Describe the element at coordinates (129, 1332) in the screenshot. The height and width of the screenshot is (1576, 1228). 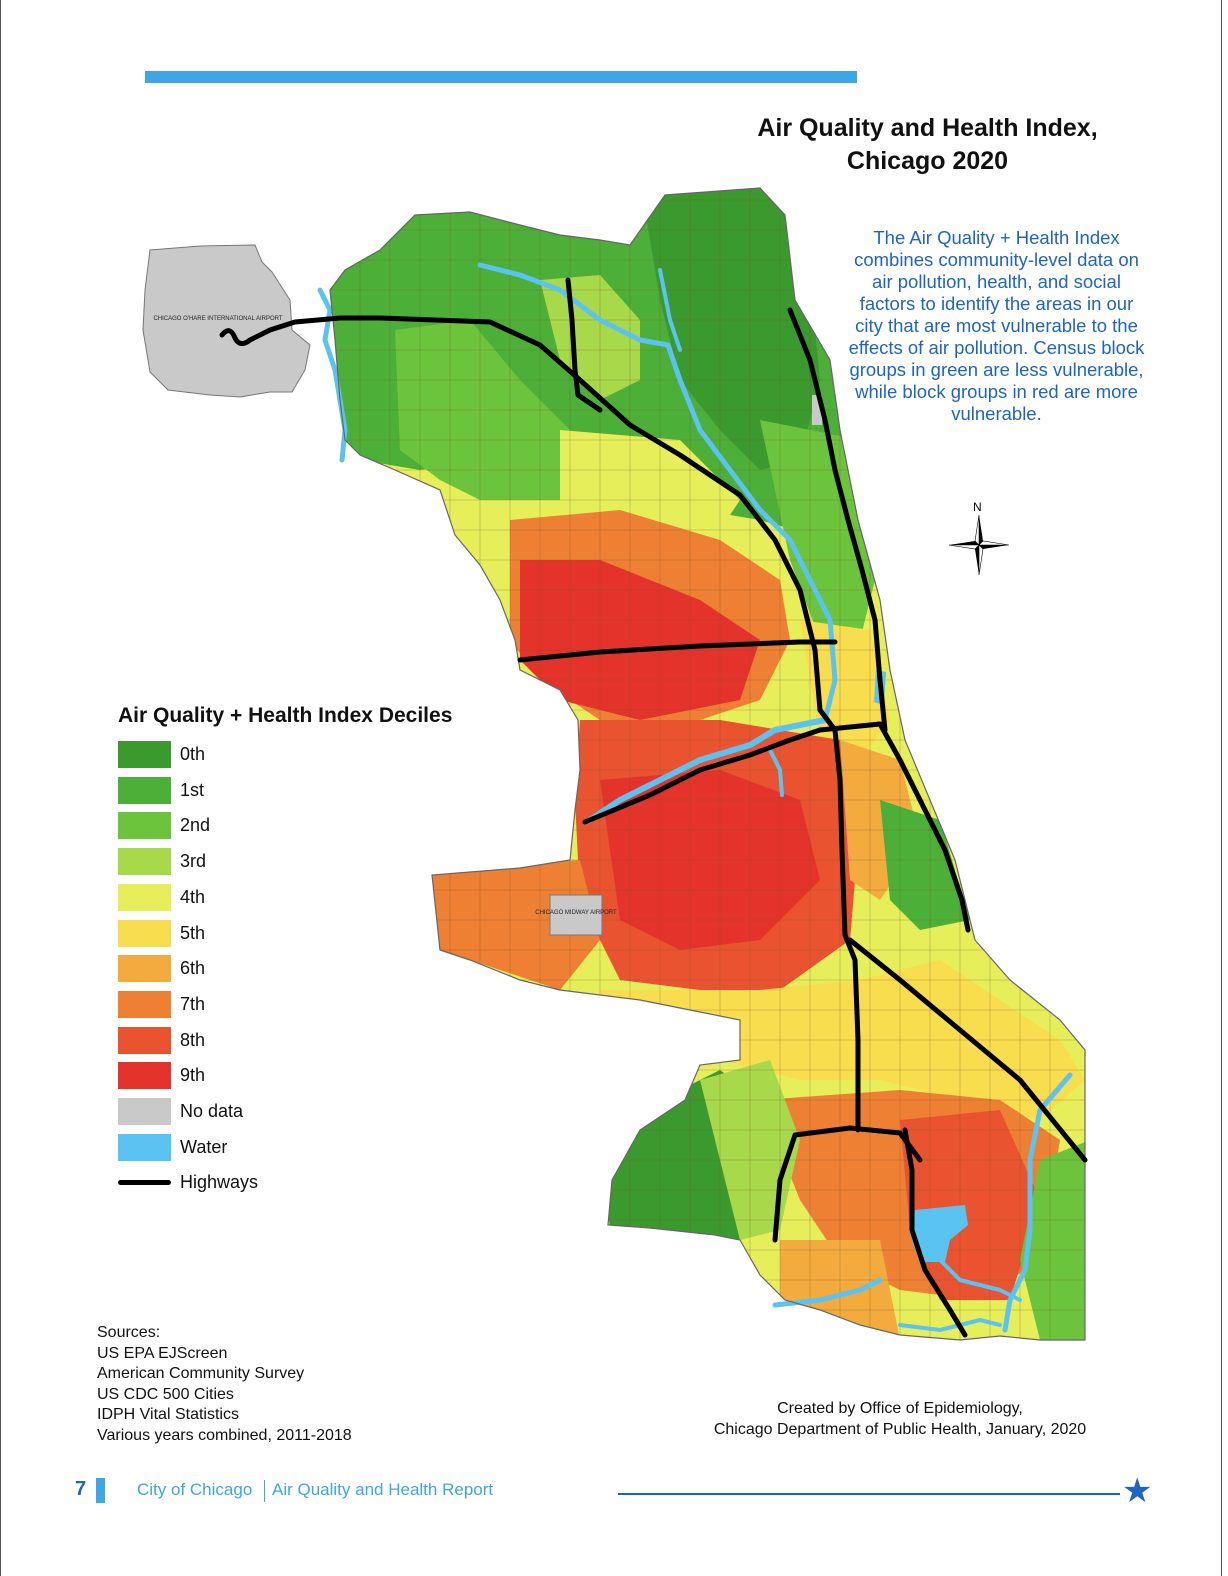
I see `sources-heading: Sources:` at that location.